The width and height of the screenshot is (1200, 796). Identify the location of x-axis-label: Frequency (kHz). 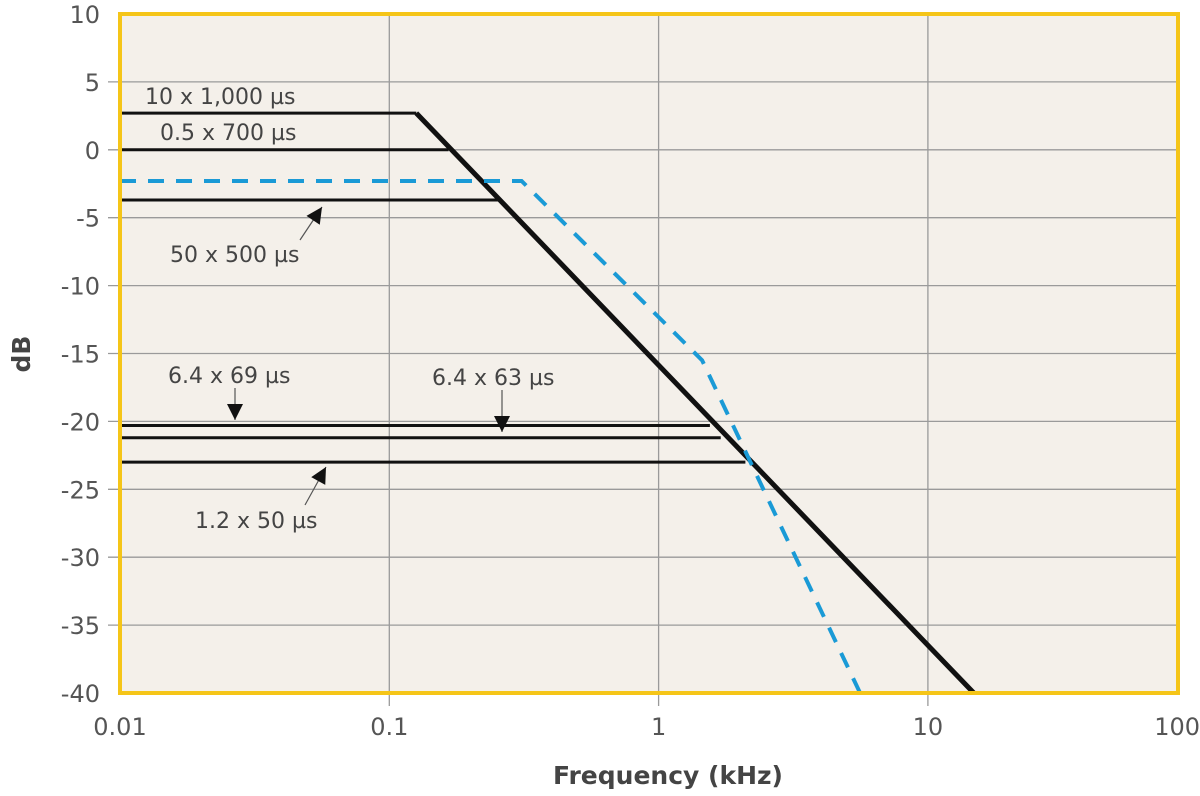
(668, 775).